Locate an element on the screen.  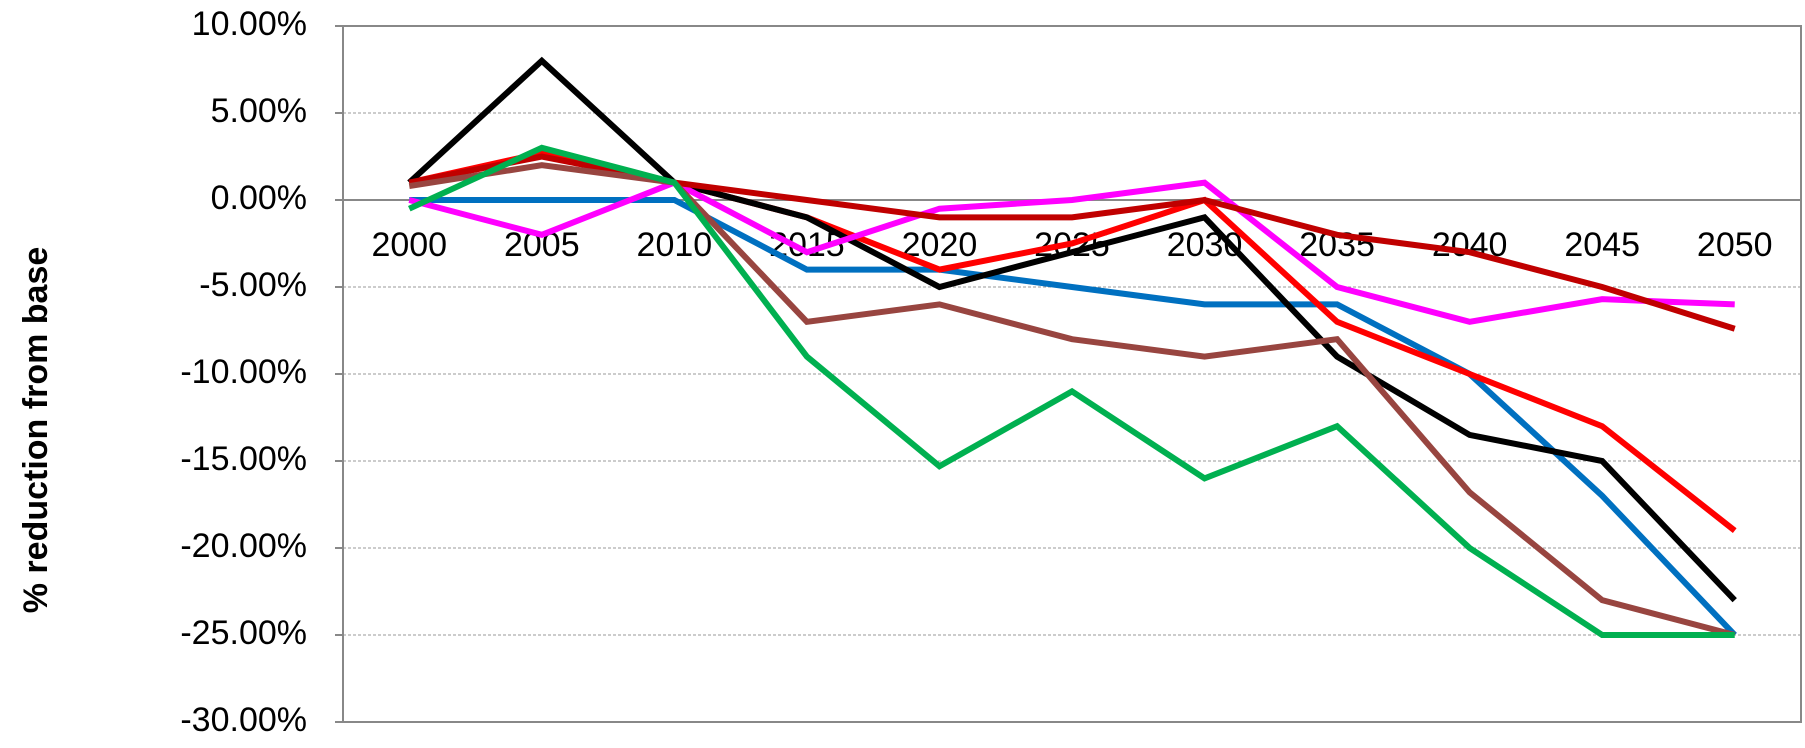
series-line is located at coordinates (1071, 252).